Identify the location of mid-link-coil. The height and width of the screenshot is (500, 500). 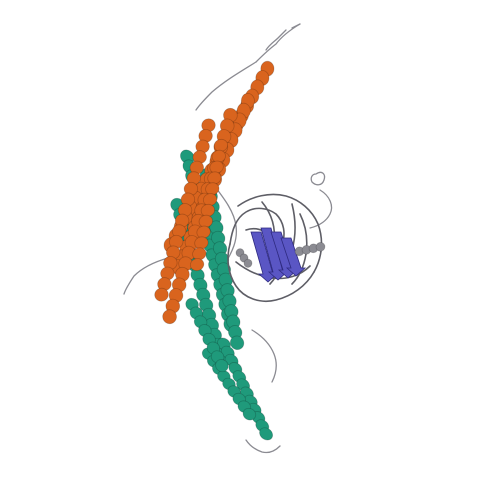
(223, 221).